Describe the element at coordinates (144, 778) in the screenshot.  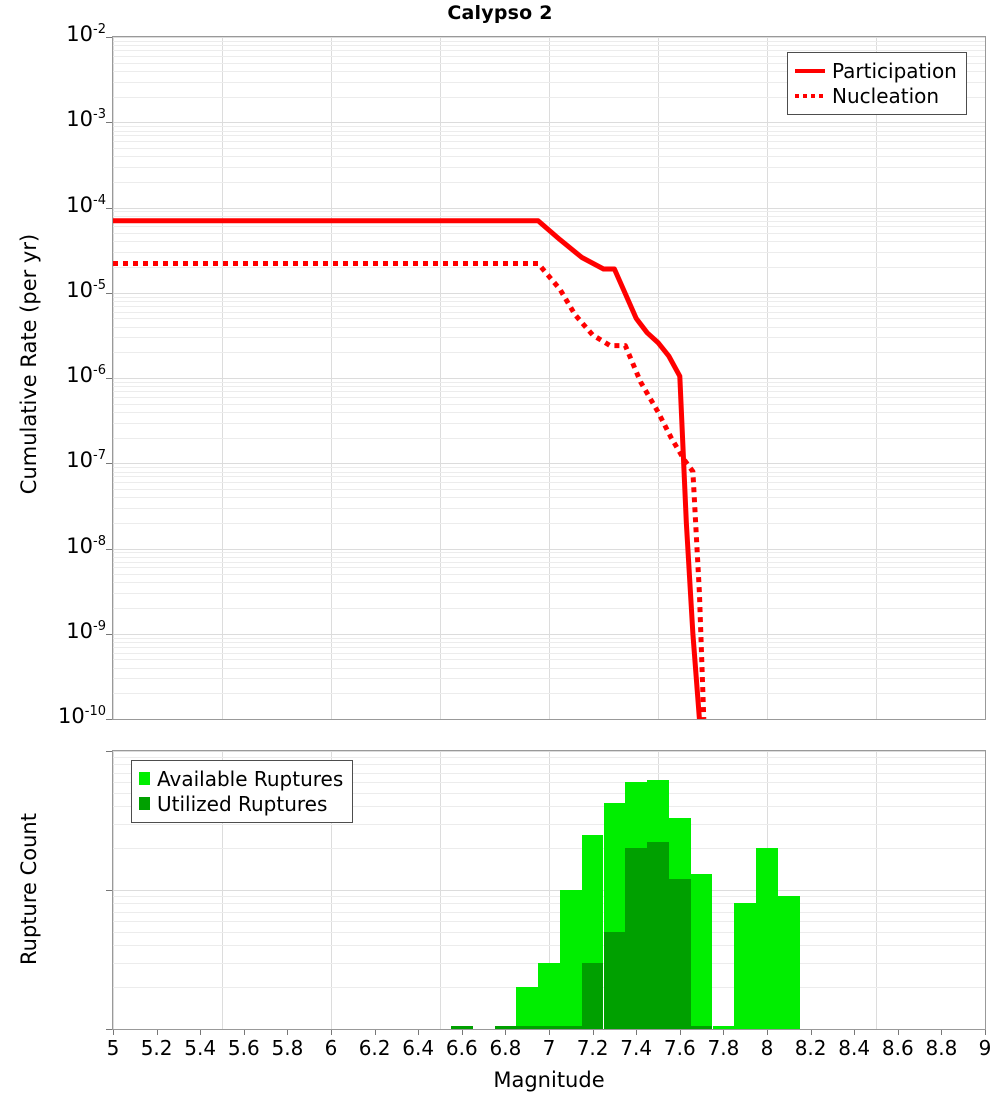
I see `legend-swatch-square-icon` at that location.